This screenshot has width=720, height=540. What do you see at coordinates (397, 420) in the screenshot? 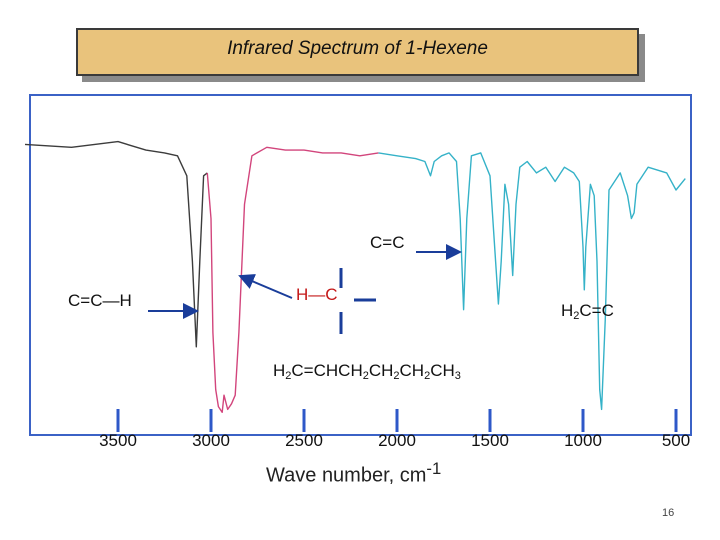
I see `x-axis-ticks` at bounding box center [397, 420].